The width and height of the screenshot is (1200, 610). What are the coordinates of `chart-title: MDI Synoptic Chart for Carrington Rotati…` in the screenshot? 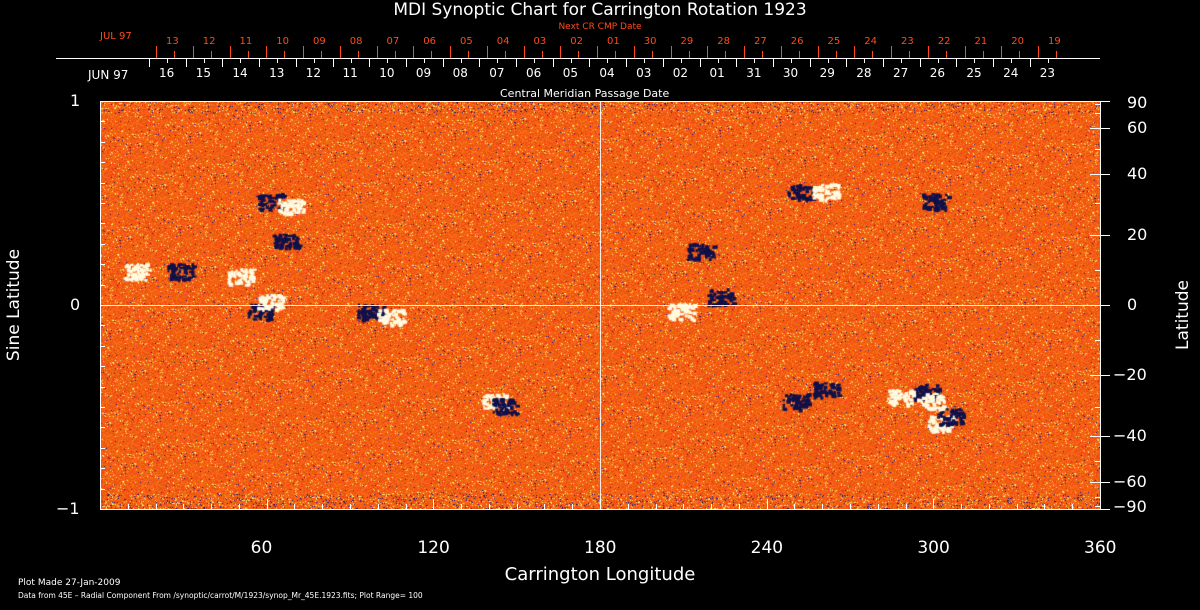 It's located at (600, 10).